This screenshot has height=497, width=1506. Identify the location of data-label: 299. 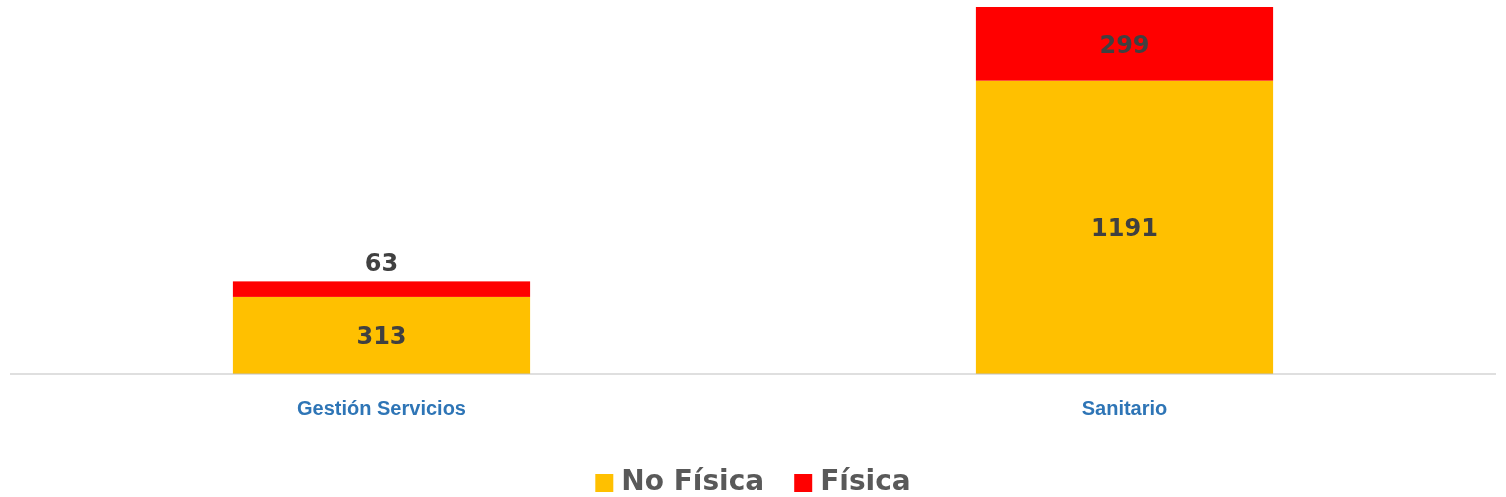
(1124, 44).